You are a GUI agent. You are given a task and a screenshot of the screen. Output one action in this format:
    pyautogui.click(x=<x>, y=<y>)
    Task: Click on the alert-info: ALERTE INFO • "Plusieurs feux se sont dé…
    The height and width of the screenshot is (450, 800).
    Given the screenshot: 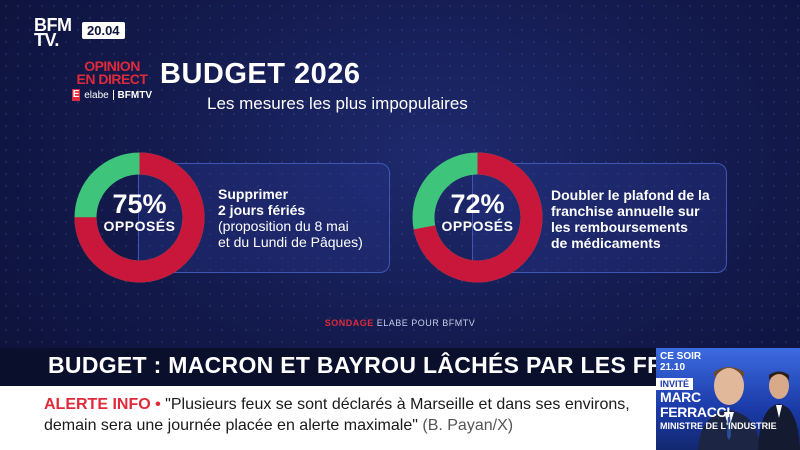 What is the action you would take?
    pyautogui.click(x=349, y=415)
    